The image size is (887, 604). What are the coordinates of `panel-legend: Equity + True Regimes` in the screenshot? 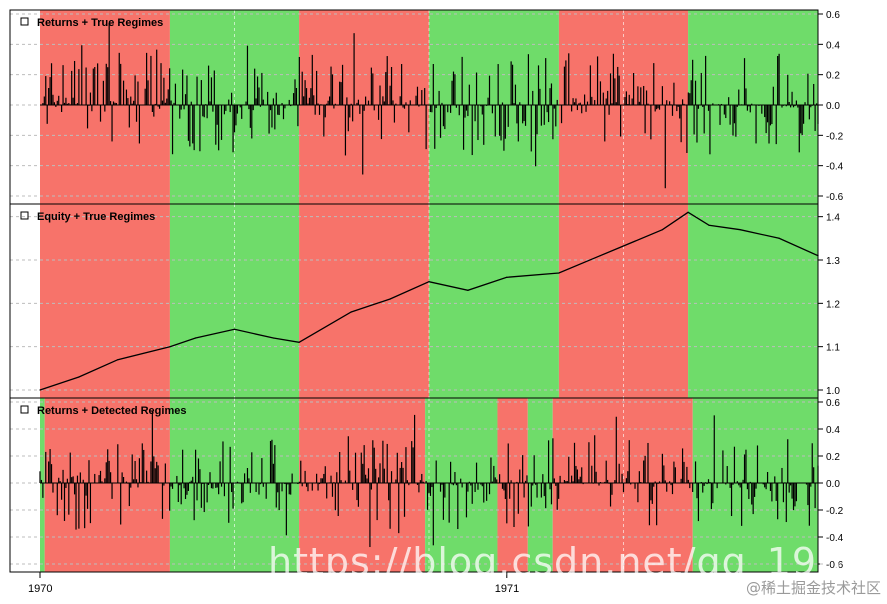 It's located at (87, 217).